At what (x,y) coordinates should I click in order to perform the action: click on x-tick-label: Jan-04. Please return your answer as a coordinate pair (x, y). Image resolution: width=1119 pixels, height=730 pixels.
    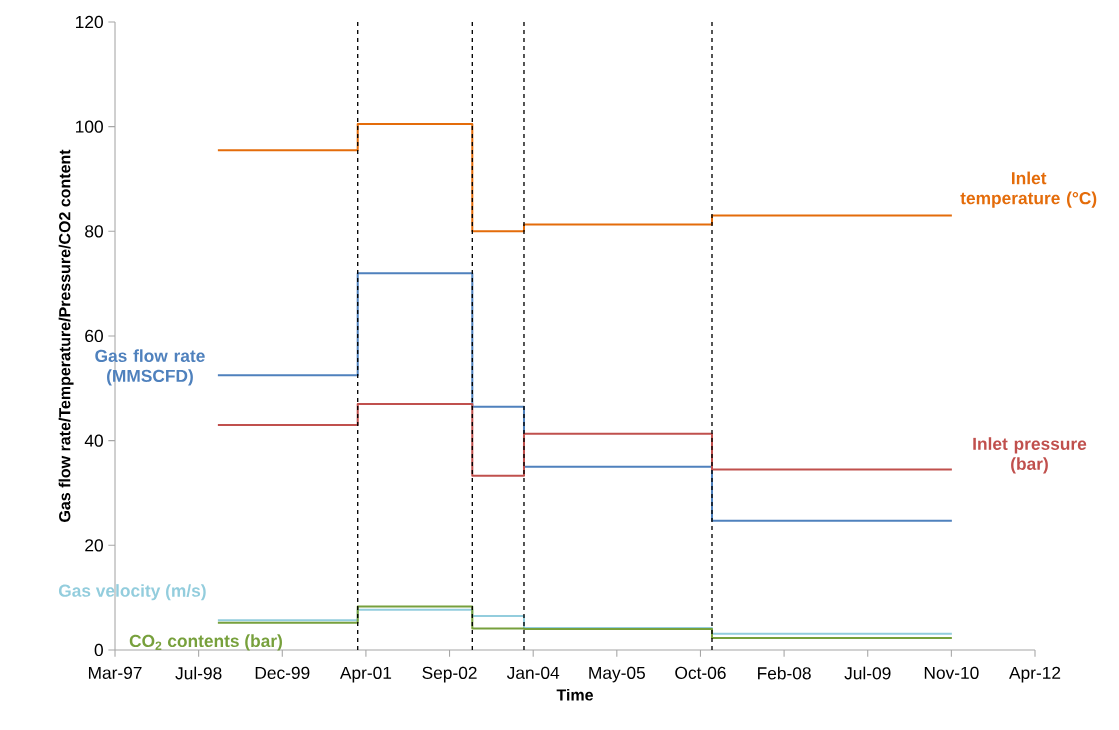
    Looking at the image, I should click on (533, 672).